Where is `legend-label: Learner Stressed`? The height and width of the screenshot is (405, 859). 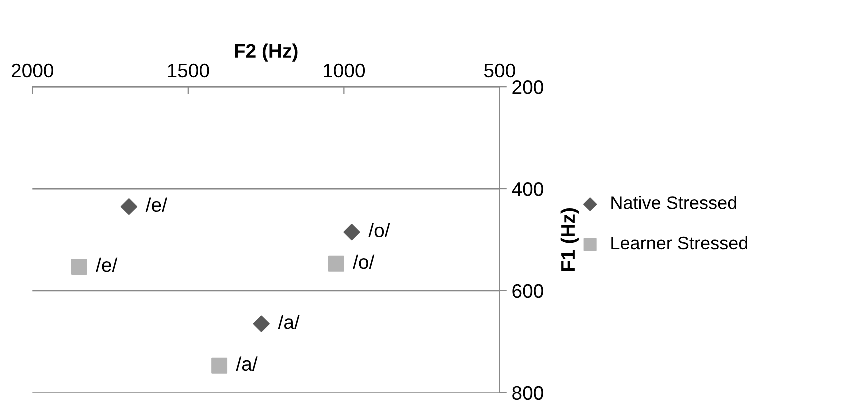
legend-label: Learner Stressed is located at coordinates (680, 243).